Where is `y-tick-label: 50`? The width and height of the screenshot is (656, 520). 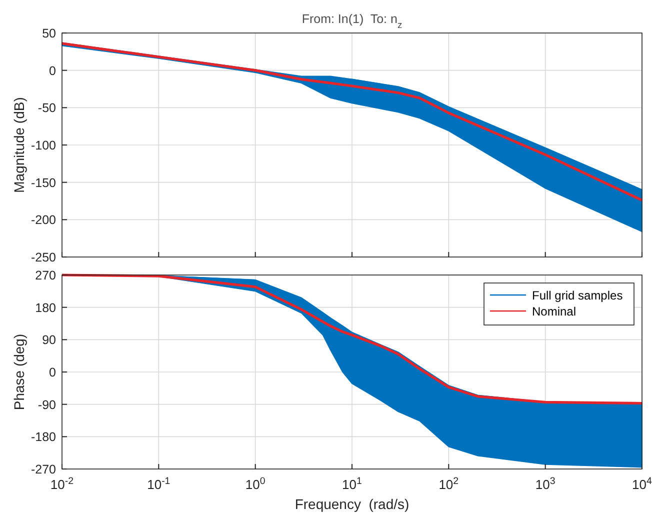
y-tick-label: 50 is located at coordinates (49, 33).